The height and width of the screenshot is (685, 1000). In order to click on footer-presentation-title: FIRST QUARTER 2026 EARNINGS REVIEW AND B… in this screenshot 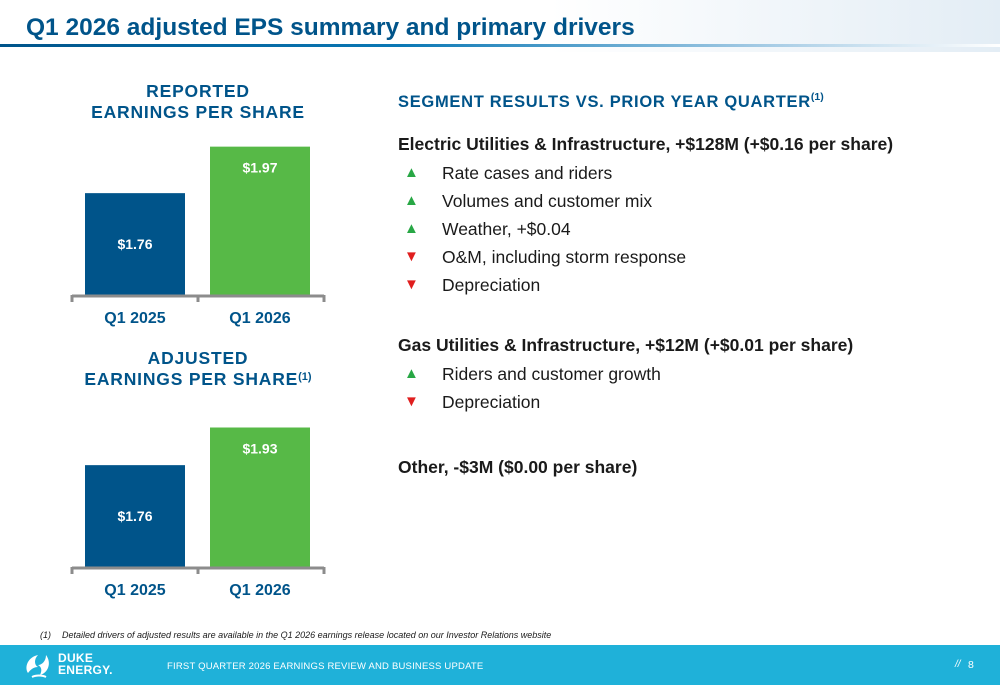, I will do `click(325, 666)`.